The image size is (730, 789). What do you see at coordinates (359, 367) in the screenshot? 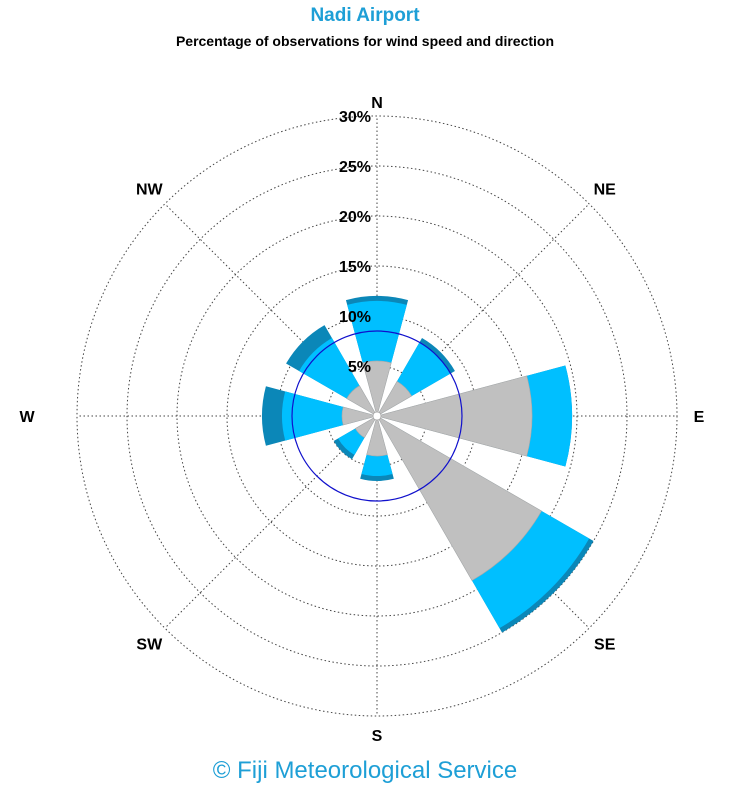
I see `tick-label-5: 5%` at bounding box center [359, 367].